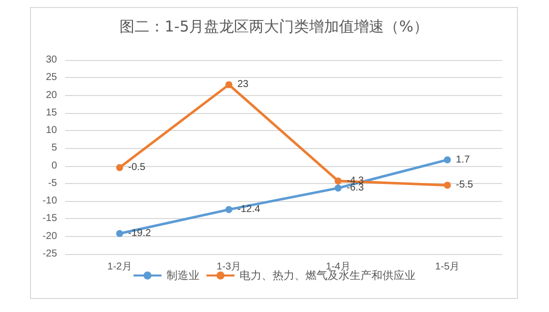 The image size is (549, 312). What do you see at coordinates (355, 188) in the screenshot?
I see `data-label: -6.3` at bounding box center [355, 188].